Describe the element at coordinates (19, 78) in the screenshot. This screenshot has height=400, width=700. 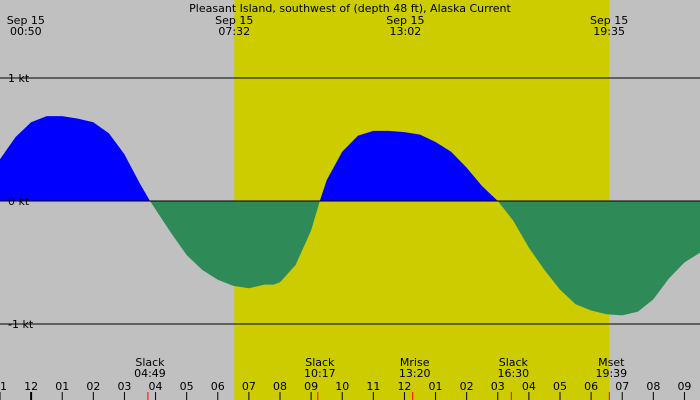
I see `y-tick-label: 1 kt` at that location.